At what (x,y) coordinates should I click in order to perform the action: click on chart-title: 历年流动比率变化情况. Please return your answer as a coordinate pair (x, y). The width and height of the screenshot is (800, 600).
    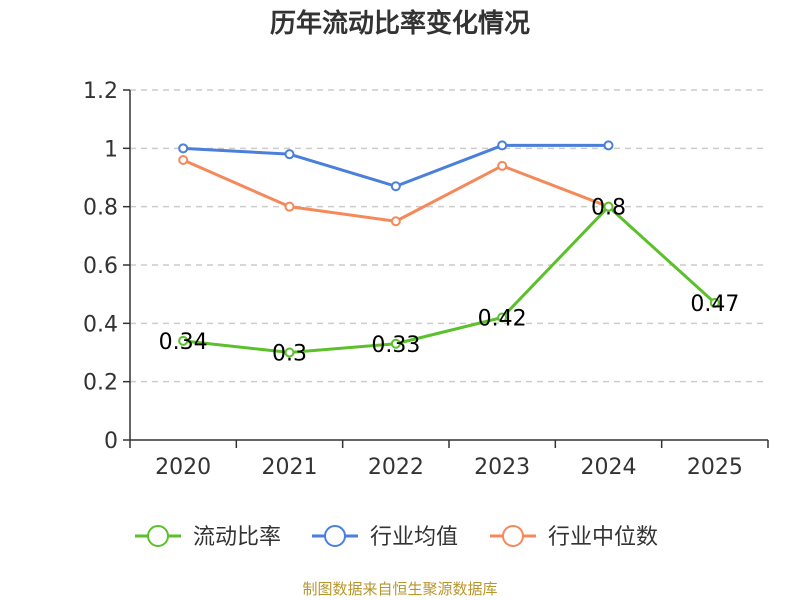
    Looking at the image, I should click on (400, 23).